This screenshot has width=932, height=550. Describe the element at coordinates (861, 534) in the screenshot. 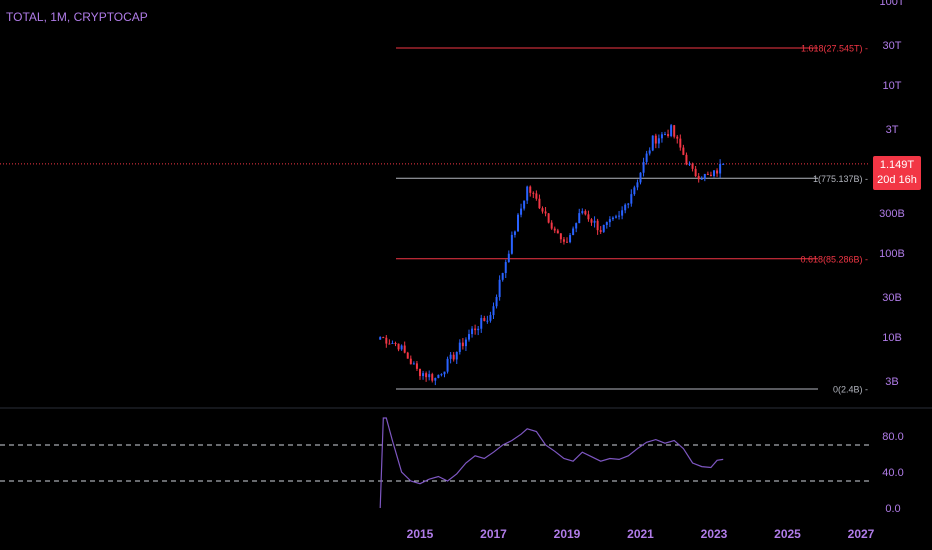

I see `time-tick-label: 2027` at that location.